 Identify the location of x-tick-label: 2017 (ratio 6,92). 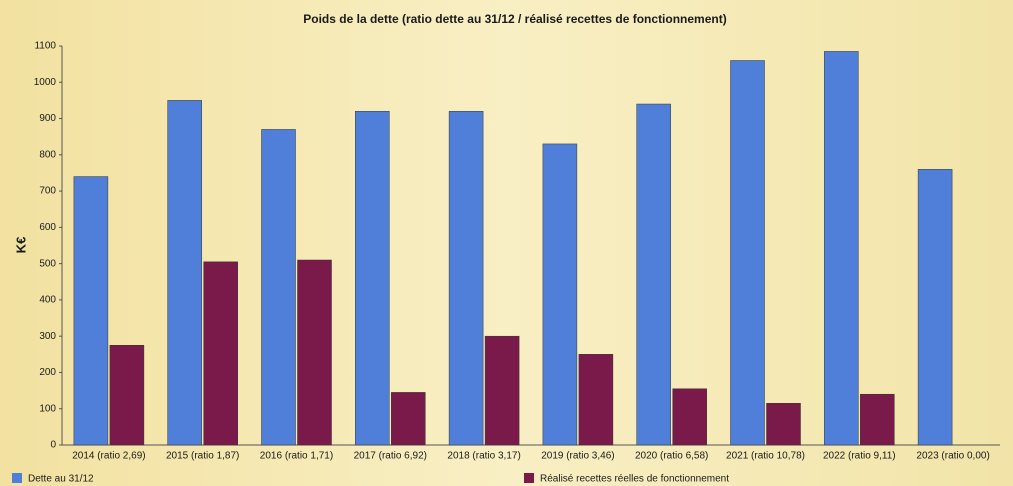
(390, 456).